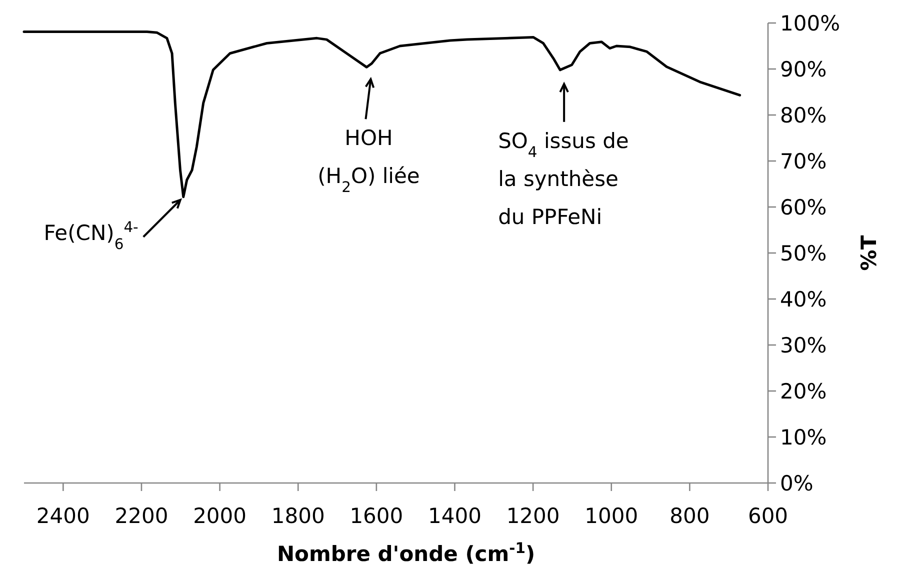  What do you see at coordinates (803, 345) in the screenshot?
I see `y-tick-label: 30%` at bounding box center [803, 345].